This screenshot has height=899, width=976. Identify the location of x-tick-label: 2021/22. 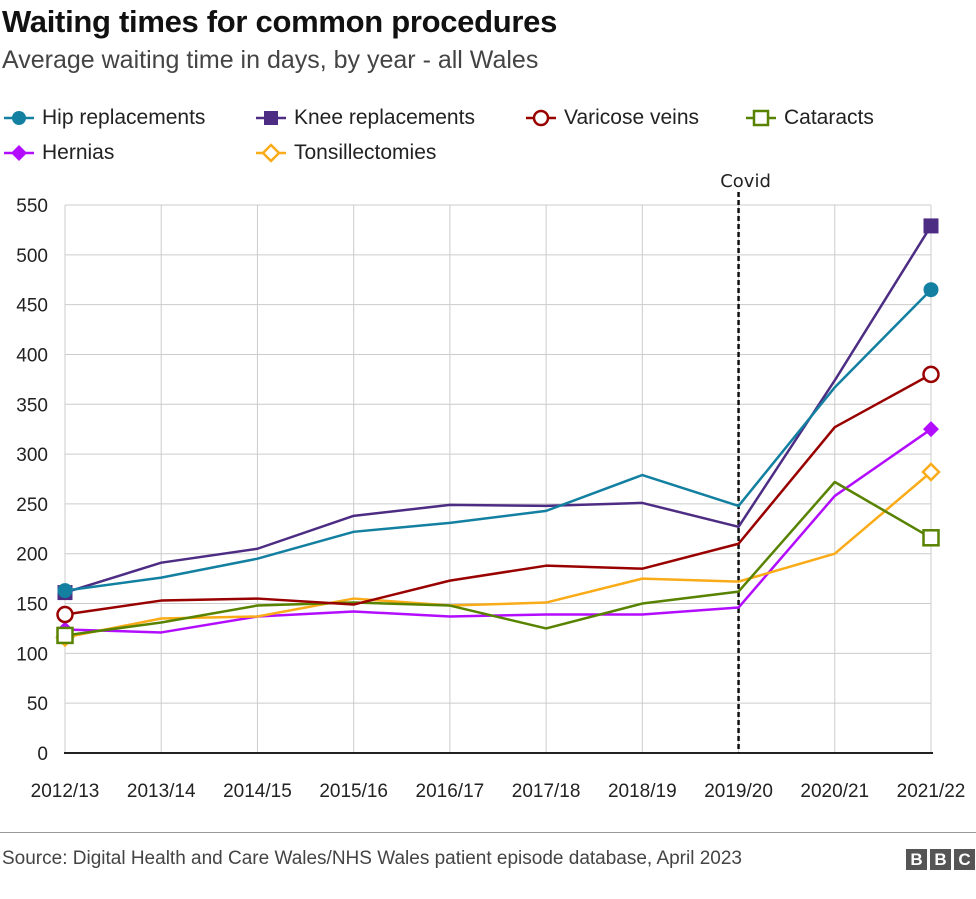
(931, 791).